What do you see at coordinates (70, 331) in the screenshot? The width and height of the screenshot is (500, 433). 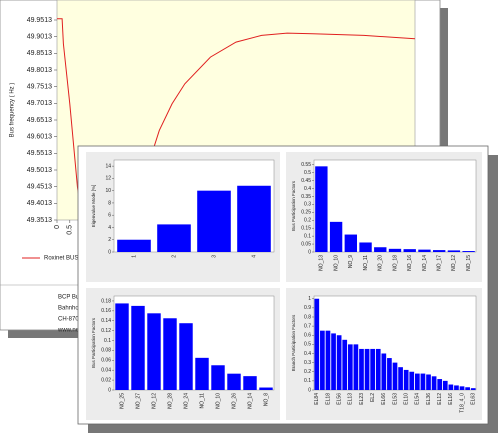 I see `footer-text: www.nep` at bounding box center [70, 331].